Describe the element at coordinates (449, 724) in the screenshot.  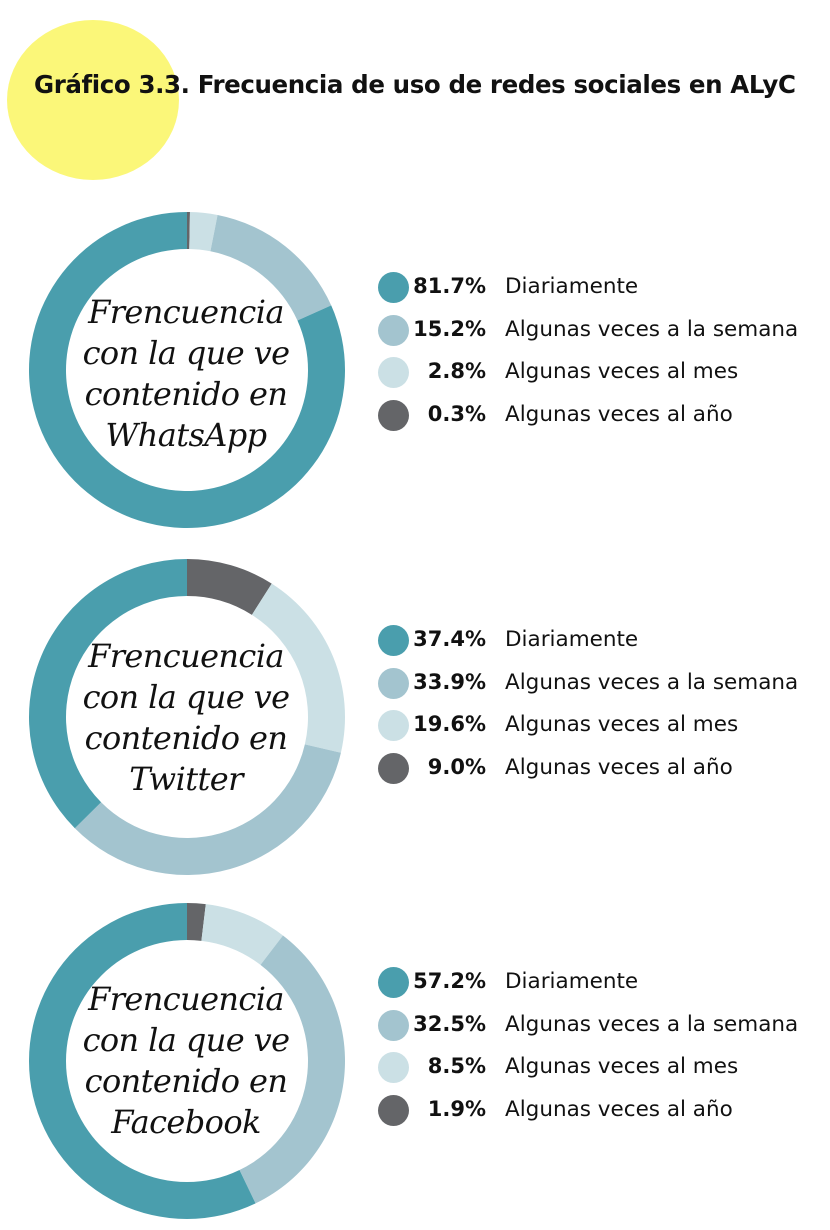
I see `legend-value: 19.6%` at that location.